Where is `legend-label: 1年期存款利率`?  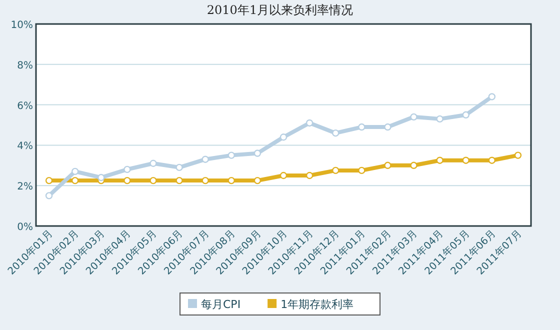
legend-label: 1年期存款利率 is located at coordinates (317, 304).